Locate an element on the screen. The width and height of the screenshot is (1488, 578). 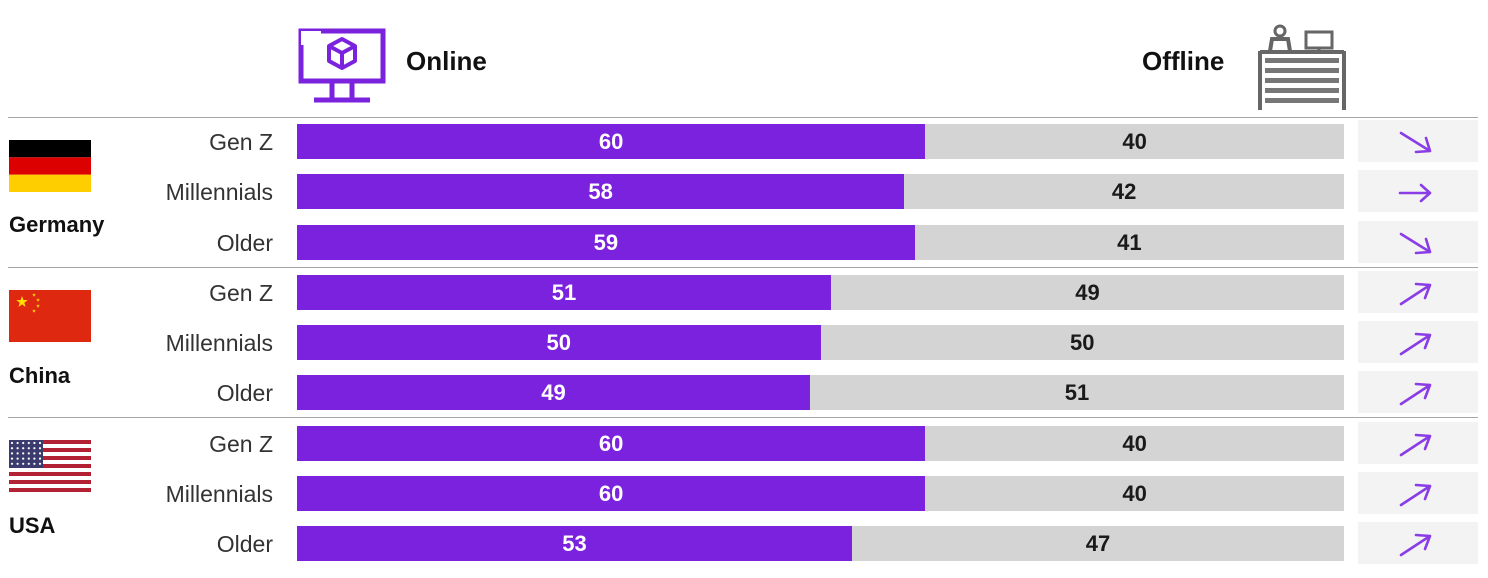
online-value-label: 50 is located at coordinates (559, 343).